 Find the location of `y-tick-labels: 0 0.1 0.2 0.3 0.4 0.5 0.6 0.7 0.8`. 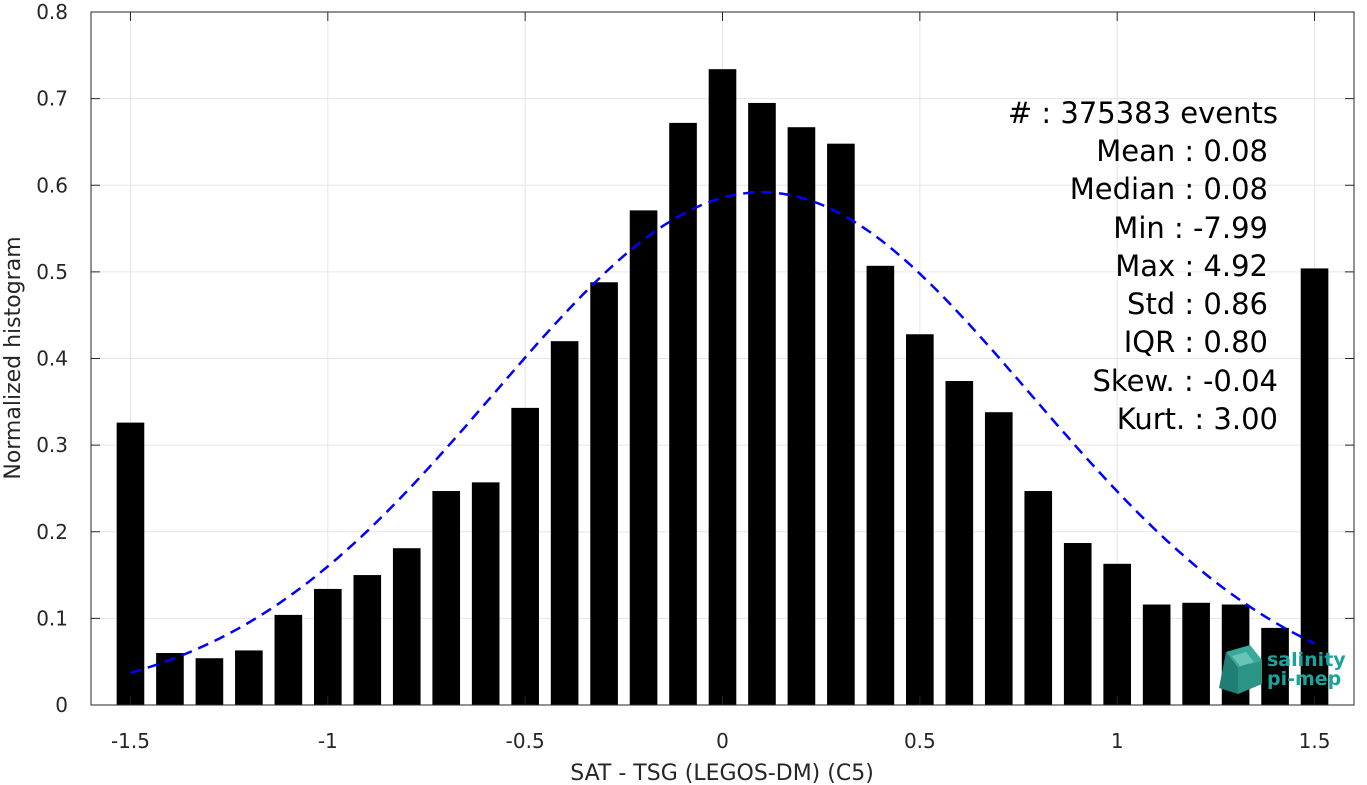

y-tick-labels: 0 0.1 0.2 0.3 0.4 0.5 0.6 0.7 0.8 is located at coordinates (52, 358).